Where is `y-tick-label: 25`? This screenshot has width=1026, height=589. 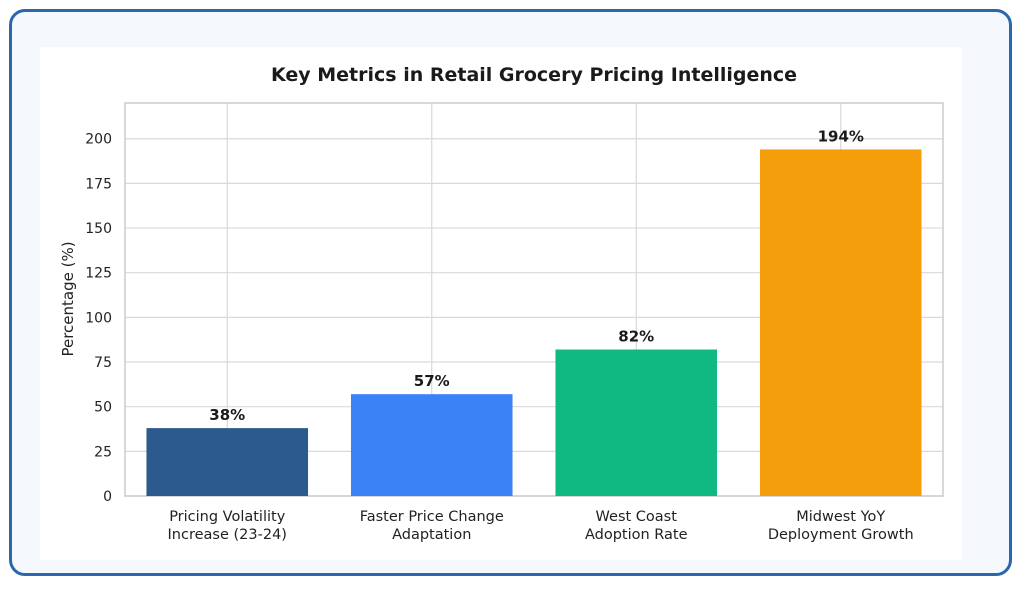 y-tick-label: 25 is located at coordinates (103, 452).